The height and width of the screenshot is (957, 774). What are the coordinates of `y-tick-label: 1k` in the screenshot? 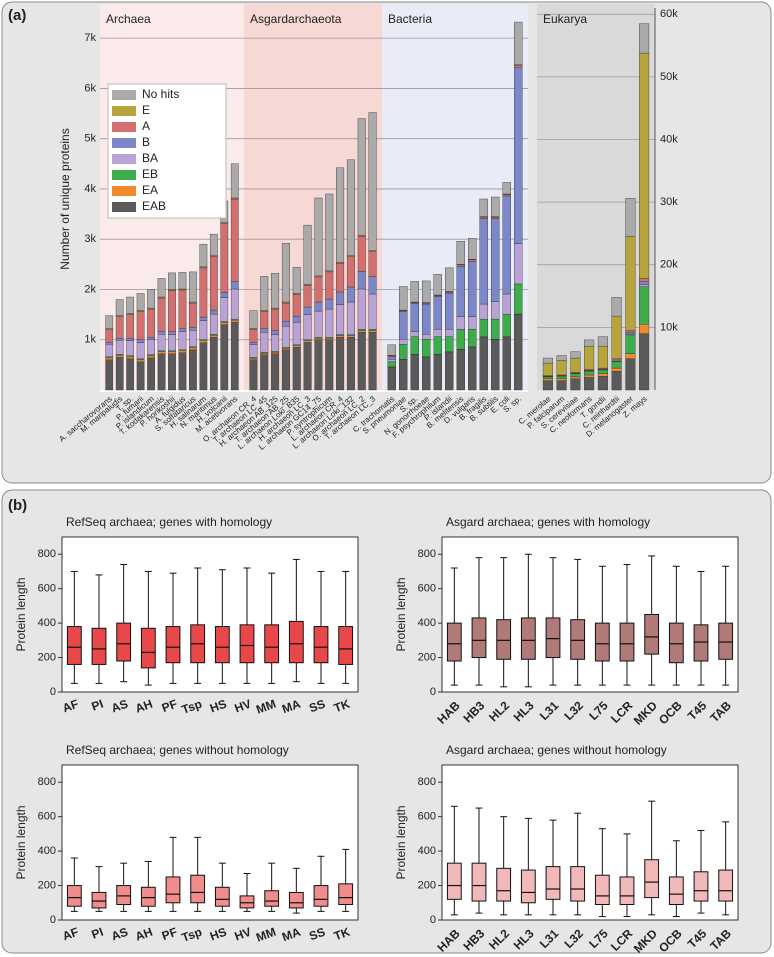 It's located at (90, 340).